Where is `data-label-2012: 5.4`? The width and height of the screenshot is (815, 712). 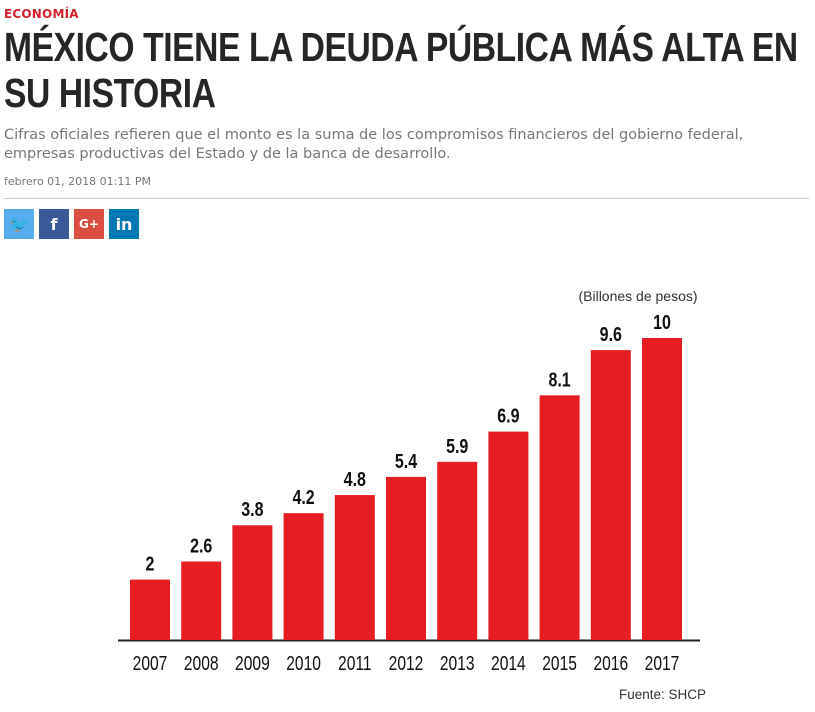
data-label-2012: 5.4 is located at coordinates (406, 461).